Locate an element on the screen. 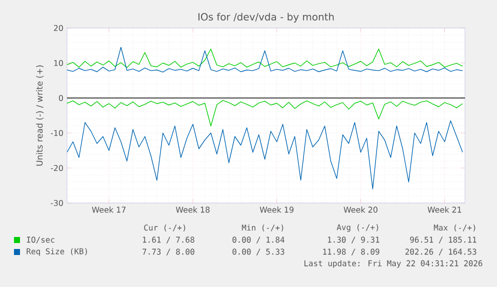  chart-title: IOs for /dev/vda - by month is located at coordinates (266, 17).